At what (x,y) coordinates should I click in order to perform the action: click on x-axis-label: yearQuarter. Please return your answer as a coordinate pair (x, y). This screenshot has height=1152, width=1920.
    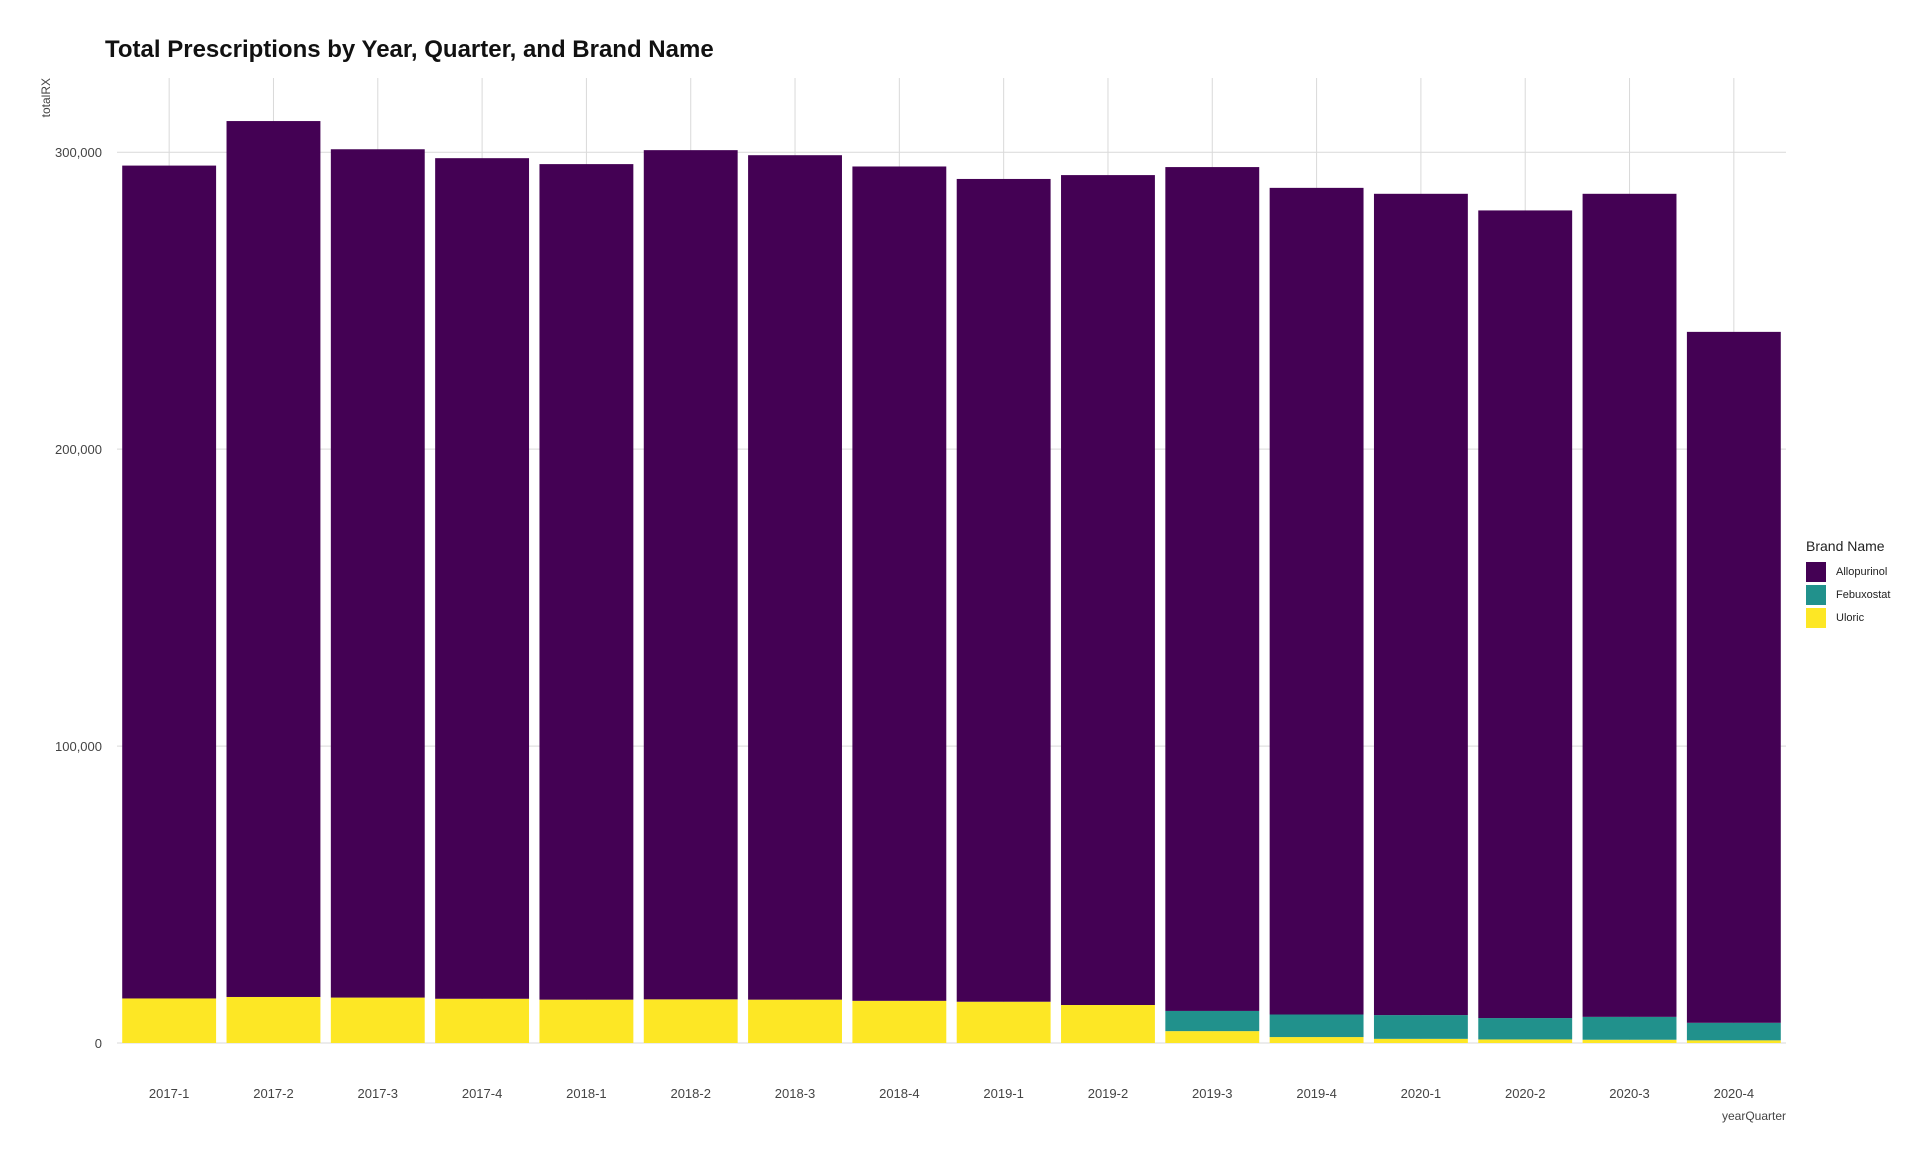
    Looking at the image, I should click on (1754, 1116).